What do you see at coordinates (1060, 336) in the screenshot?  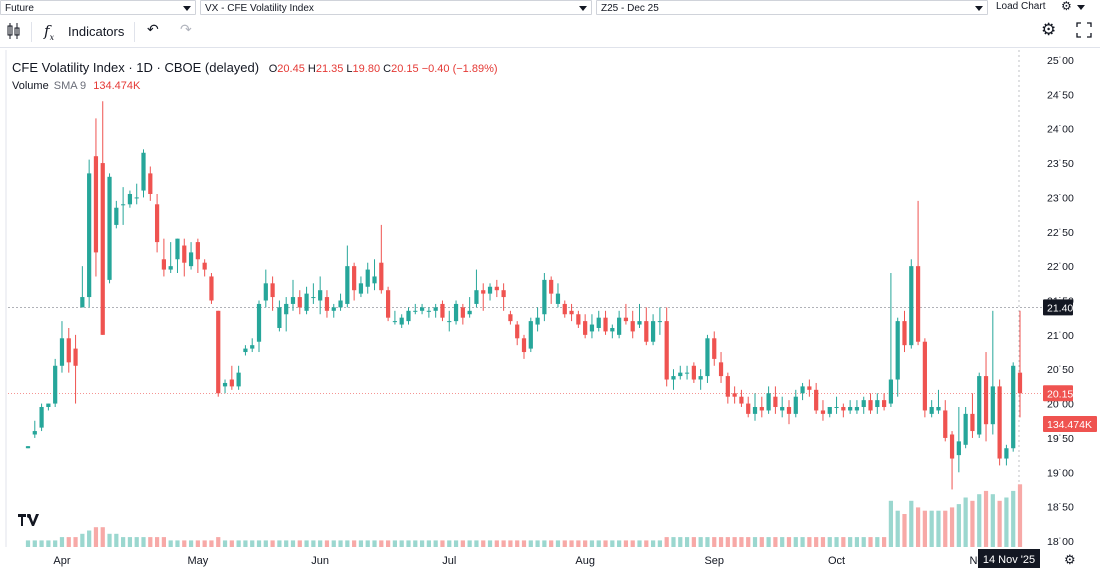 I see `y-tick-label: 21˙00` at bounding box center [1060, 336].